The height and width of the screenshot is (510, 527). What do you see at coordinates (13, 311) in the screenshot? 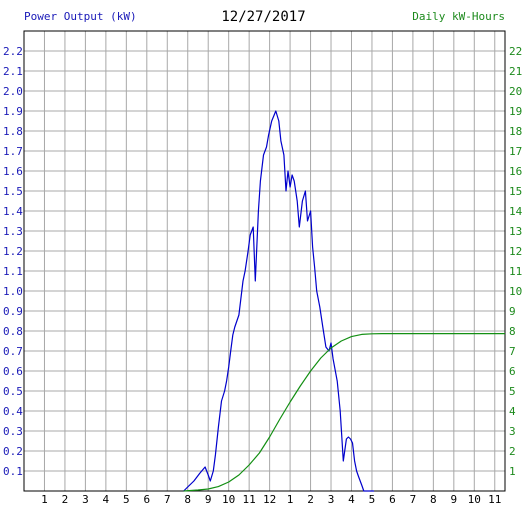
I see `left-y-tick-label: 0.9` at bounding box center [13, 311].